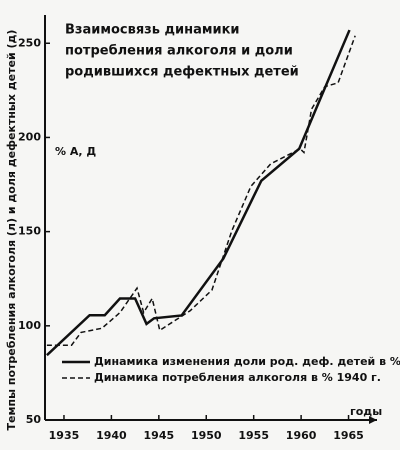 The width and height of the screenshot is (400, 450). What do you see at coordinates (111, 435) in the screenshot?
I see `x-tick-label: 1940` at bounding box center [111, 435].